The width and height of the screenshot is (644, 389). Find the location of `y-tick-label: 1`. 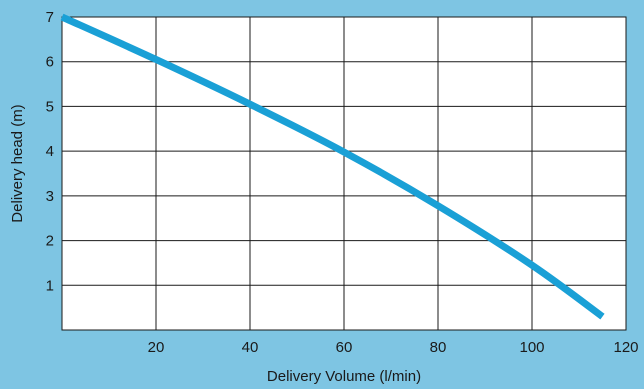

y-tick-label: 1 is located at coordinates (50, 285).